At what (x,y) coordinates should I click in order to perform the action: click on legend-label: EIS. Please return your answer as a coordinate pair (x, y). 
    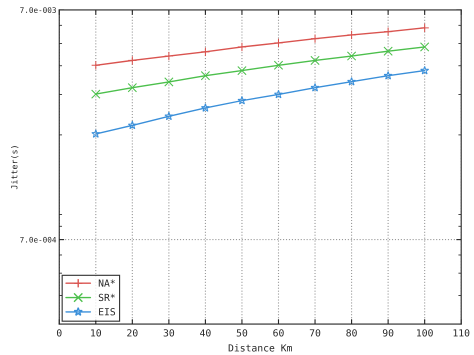
    Looking at the image, I should click on (107, 312).